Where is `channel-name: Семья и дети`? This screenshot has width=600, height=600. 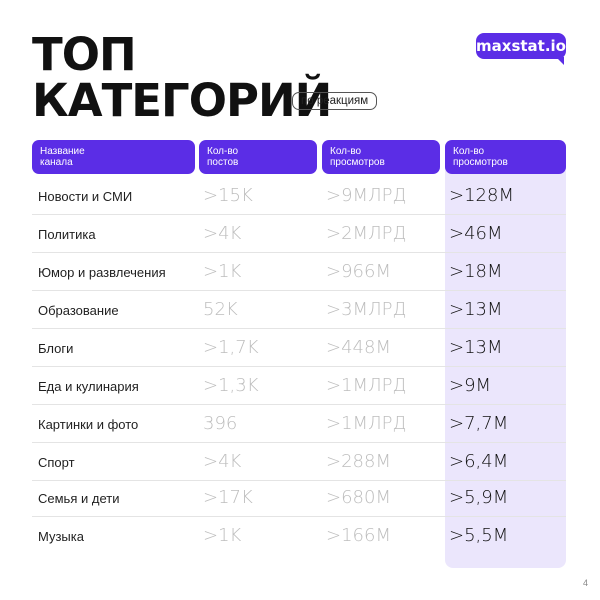
channel-name: Семья и дети is located at coordinates (79, 498).